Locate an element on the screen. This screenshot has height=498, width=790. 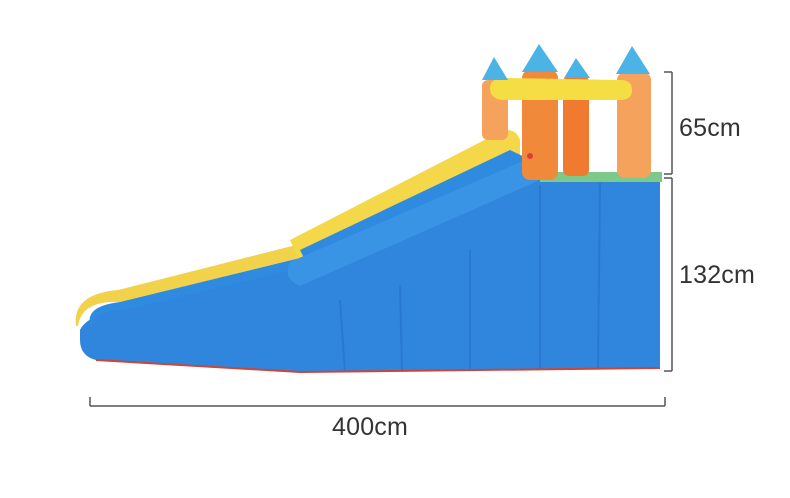
base-height-label: 132cm is located at coordinates (717, 275).